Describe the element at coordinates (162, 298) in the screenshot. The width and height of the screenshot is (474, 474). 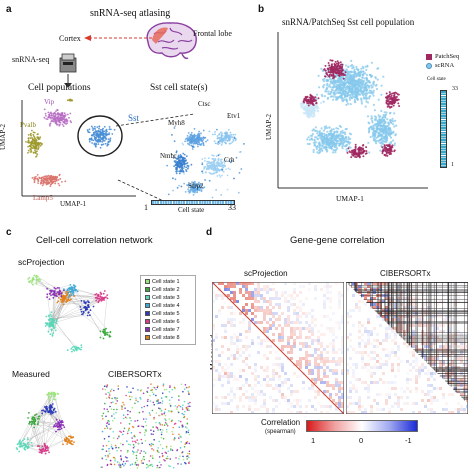
I see `legend-item-3: Cell state 3` at that location.